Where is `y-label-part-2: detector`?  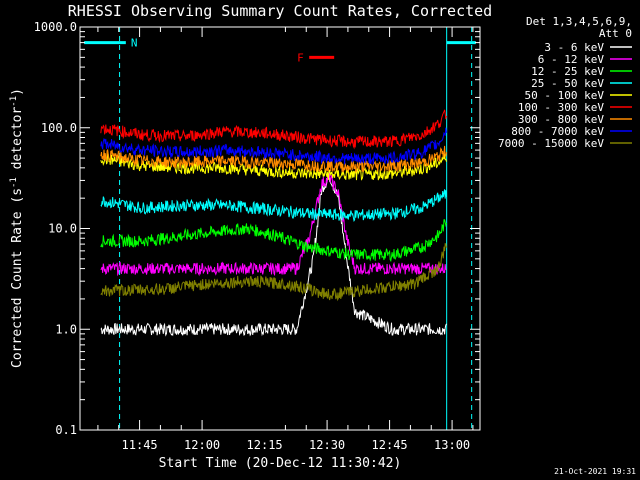 y-label-part-2: detector is located at coordinates (17, 142).